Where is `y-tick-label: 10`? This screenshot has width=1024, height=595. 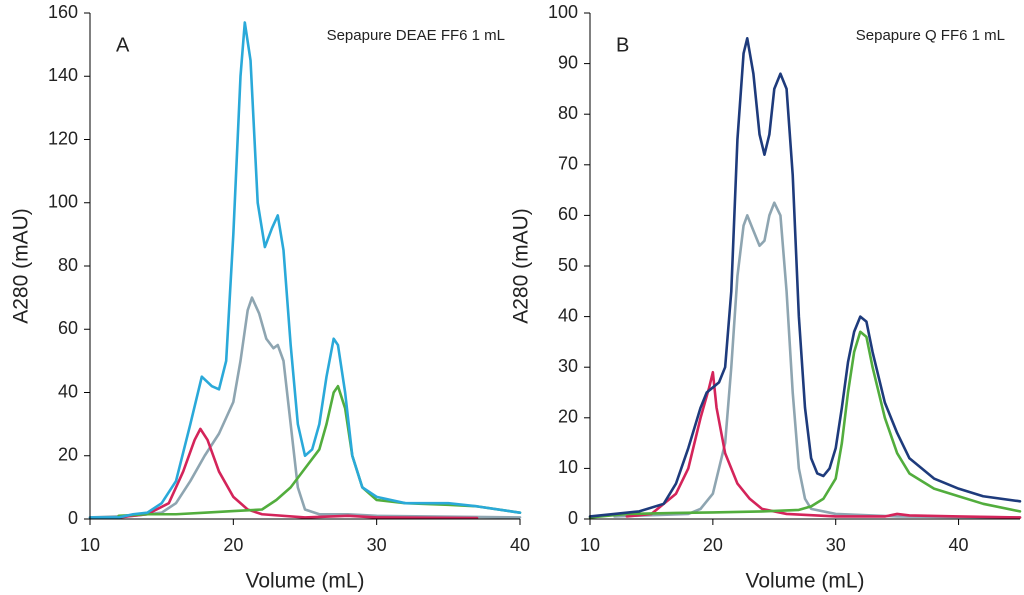
y-tick-label: 10 is located at coordinates (568, 467).